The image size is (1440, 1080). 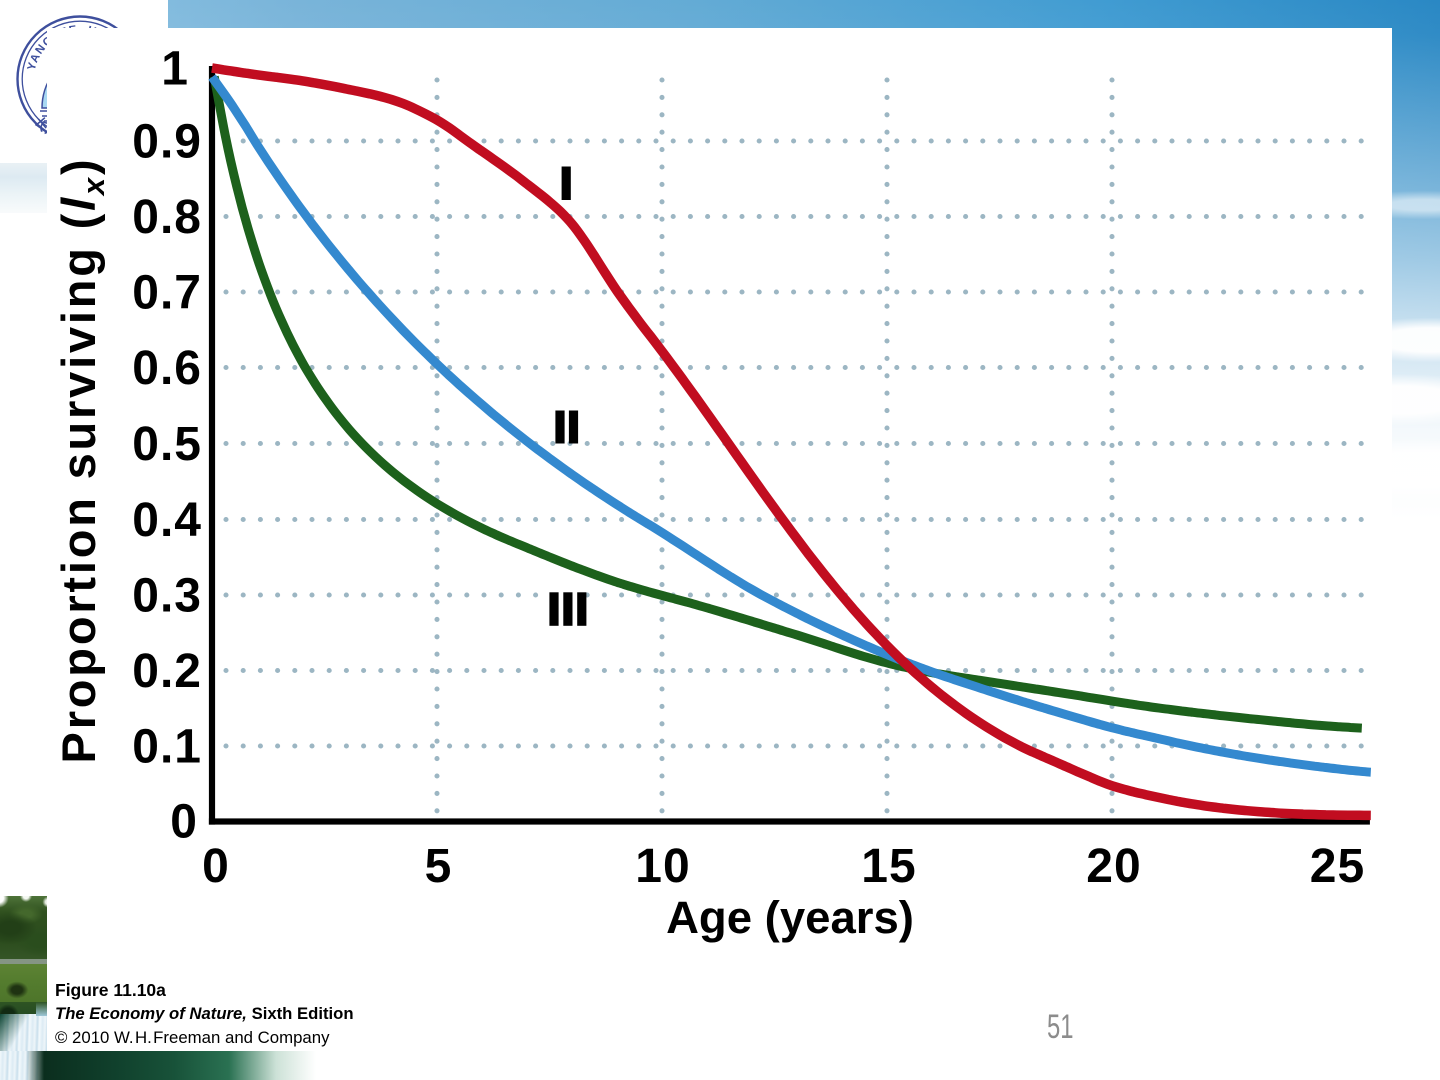 What do you see at coordinates (167, 596) in the screenshot?
I see `svg-text: 0.3` at bounding box center [167, 596].